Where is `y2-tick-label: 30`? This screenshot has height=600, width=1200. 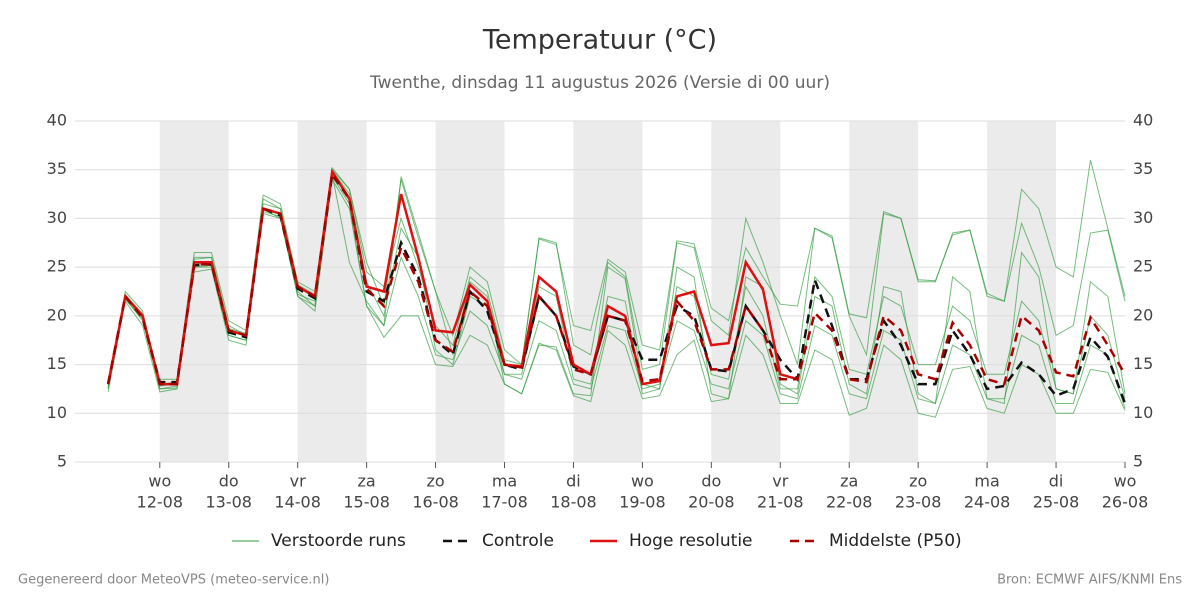 y2-tick-label: 30 is located at coordinates (1143, 217).